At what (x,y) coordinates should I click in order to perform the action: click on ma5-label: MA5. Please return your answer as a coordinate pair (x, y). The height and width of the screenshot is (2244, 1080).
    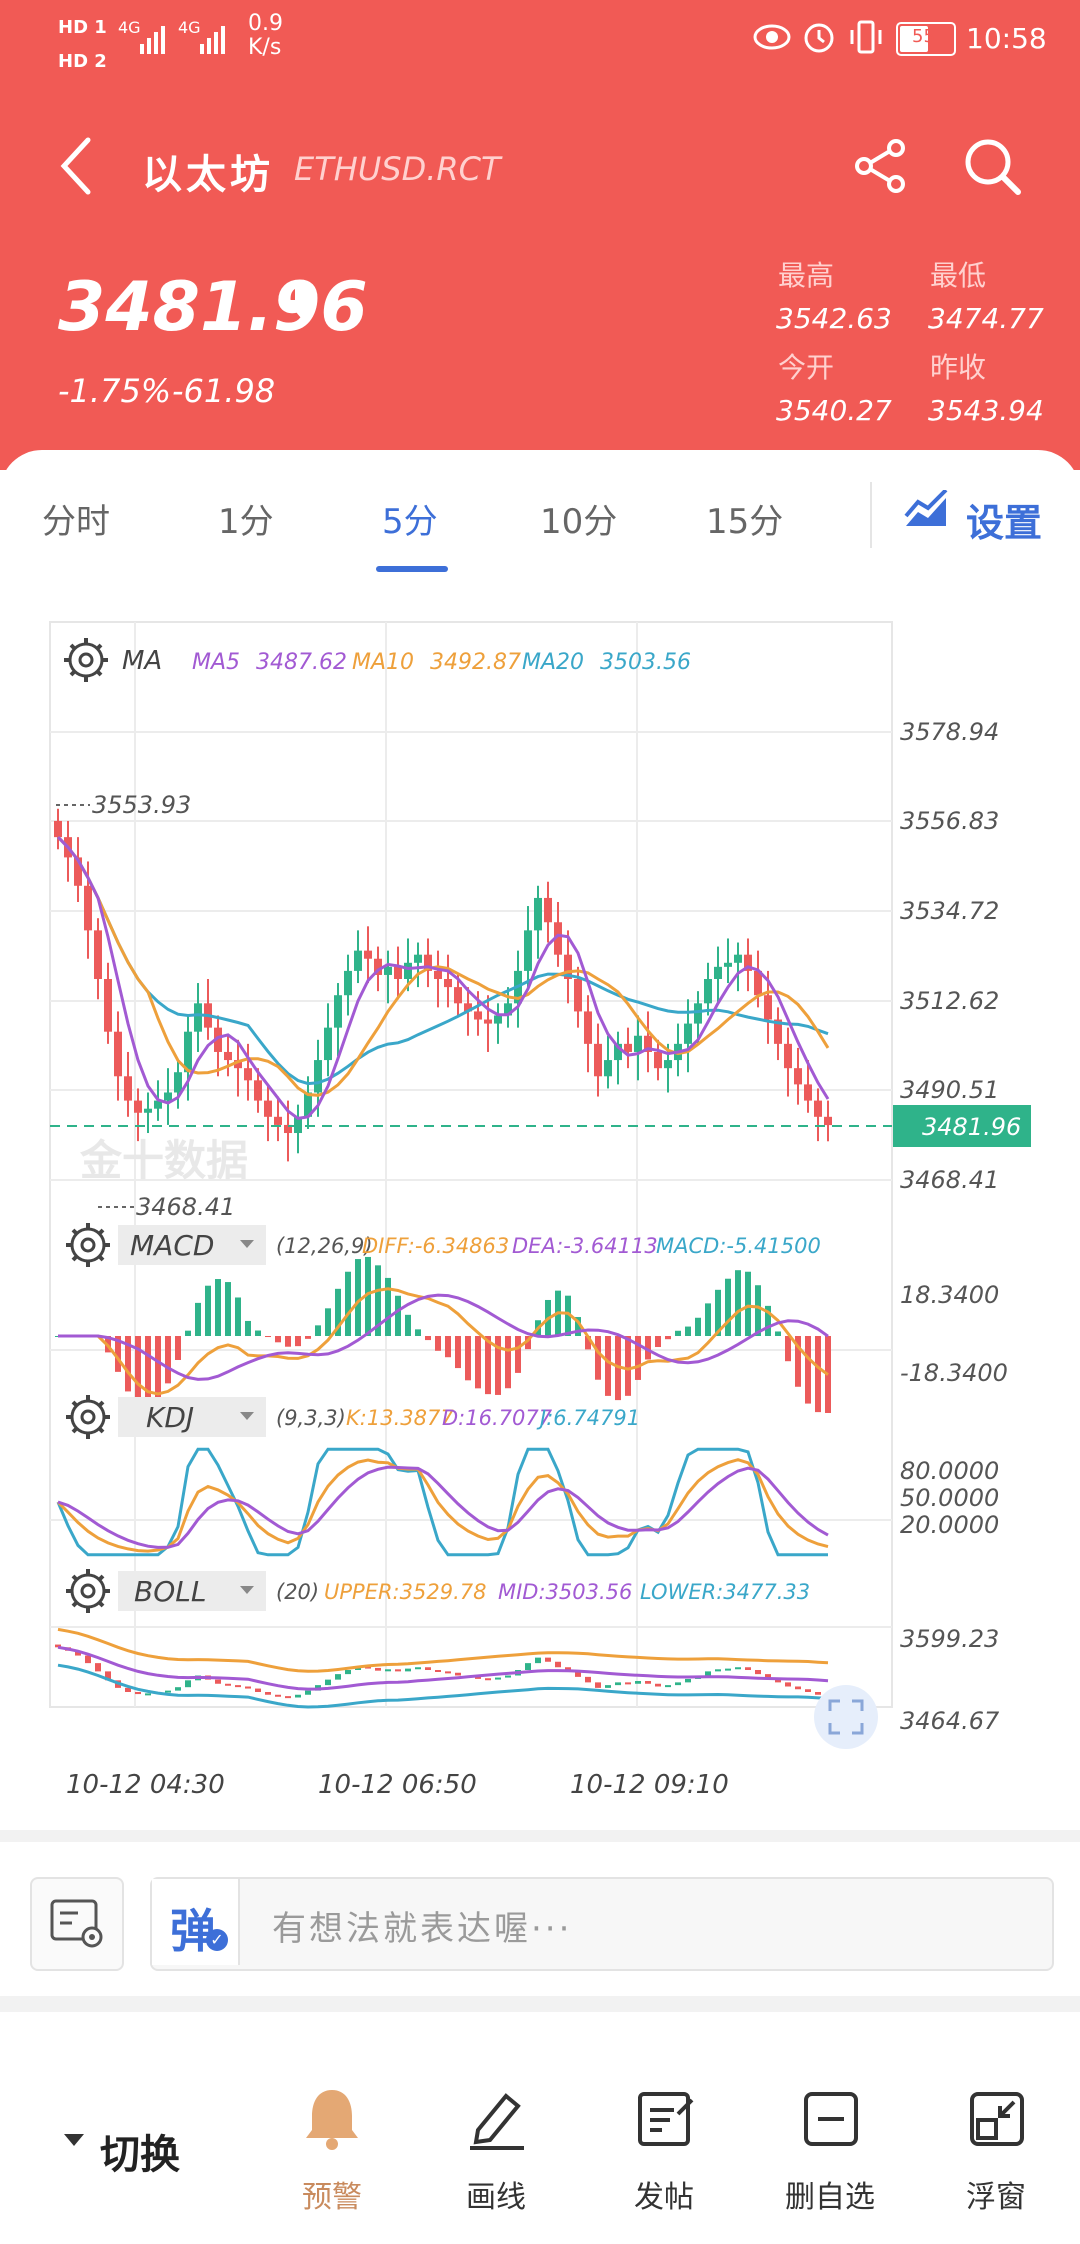
    Looking at the image, I should click on (216, 662).